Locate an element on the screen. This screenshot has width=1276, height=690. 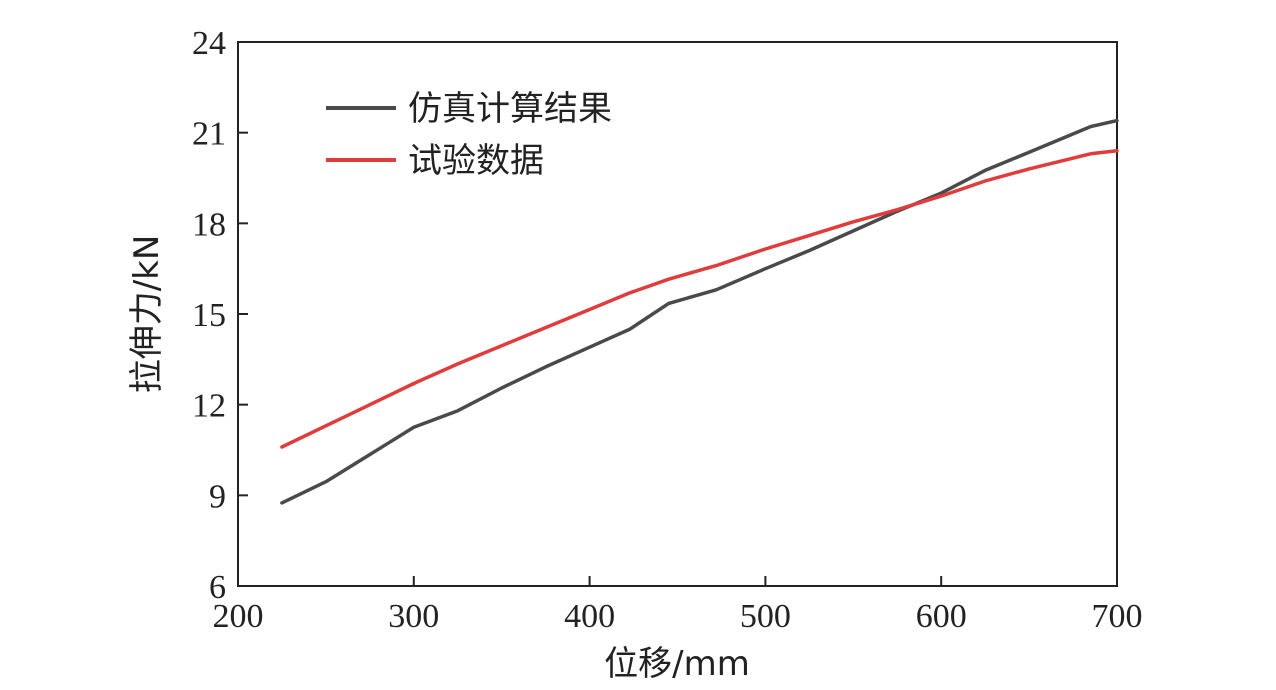
y-tick-label: 21 is located at coordinates (209, 134).